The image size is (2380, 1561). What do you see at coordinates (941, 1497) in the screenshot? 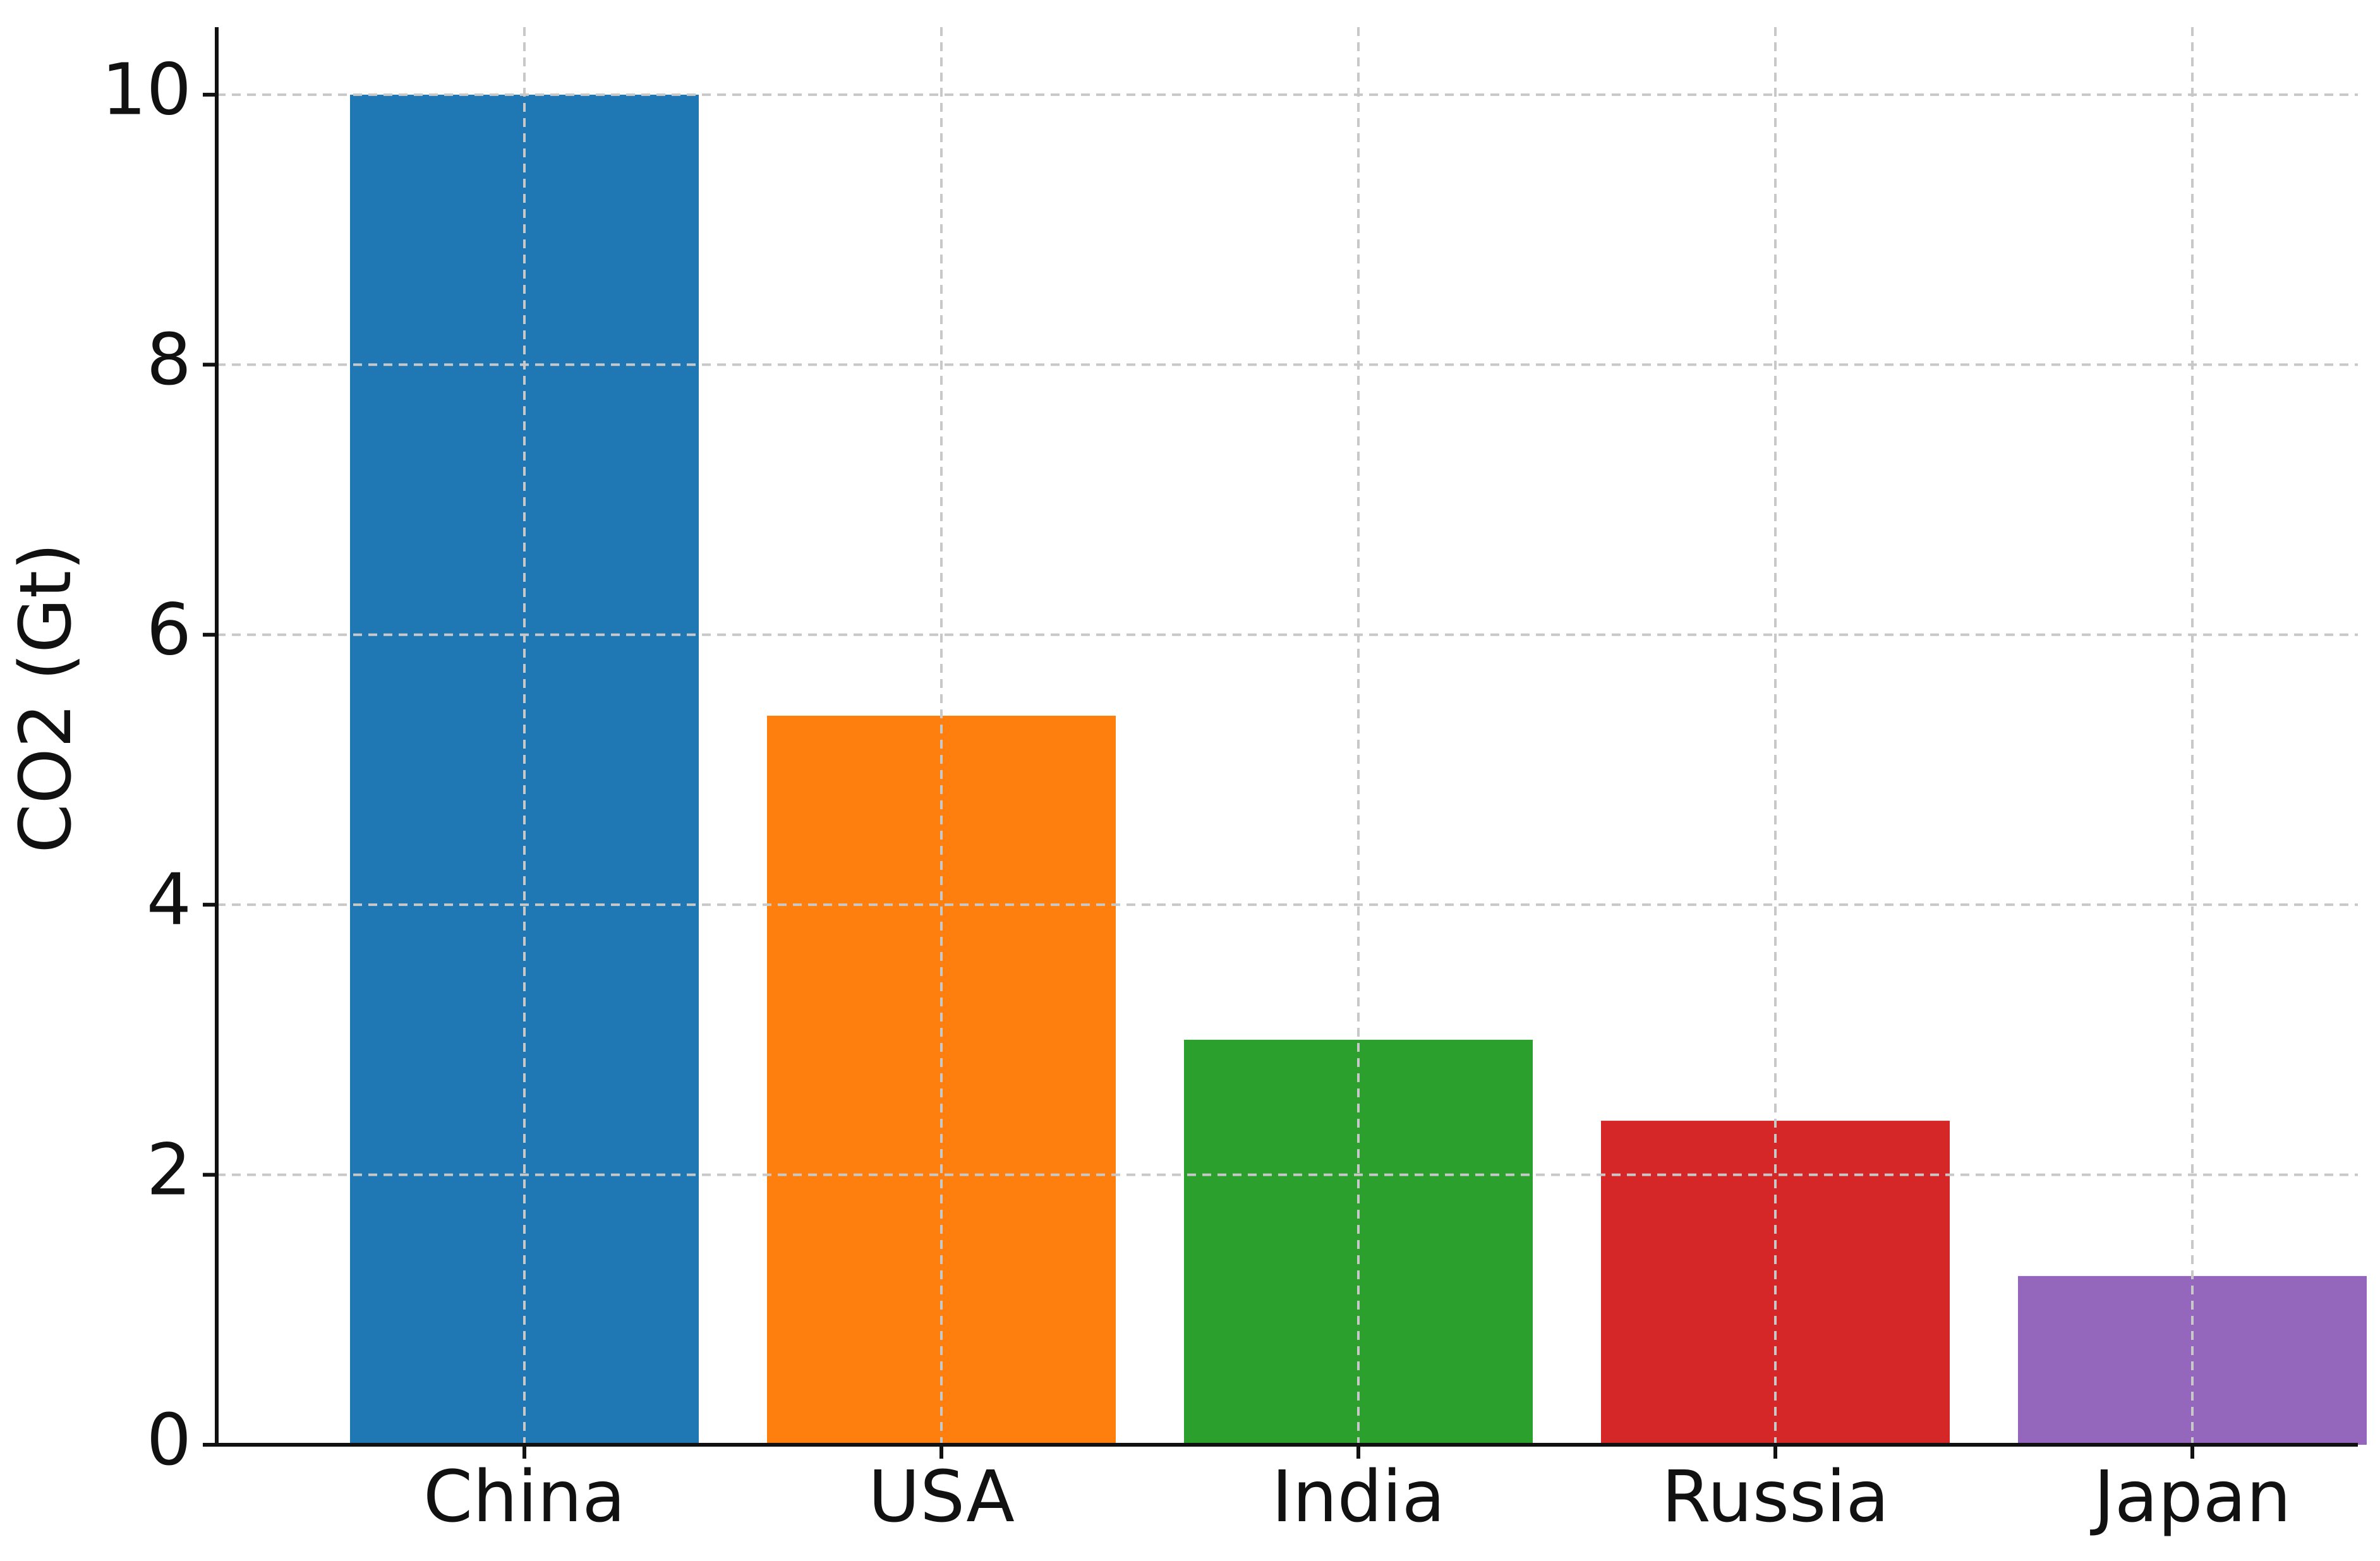
I see `x-tick-label: USA` at bounding box center [941, 1497].